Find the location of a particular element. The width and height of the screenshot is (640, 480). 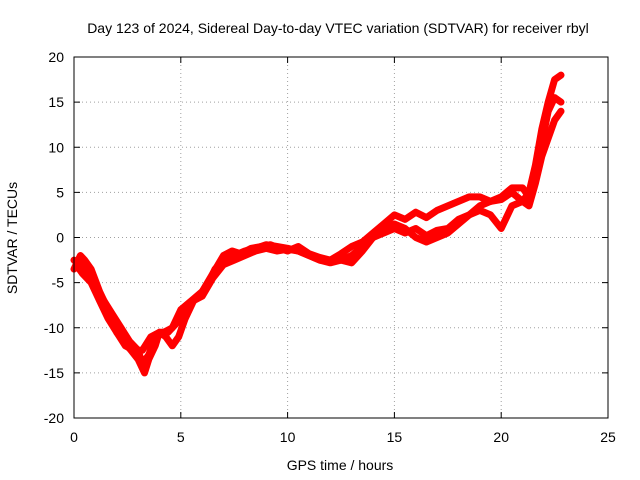

y-tick-label: 5 is located at coordinates (60, 192).